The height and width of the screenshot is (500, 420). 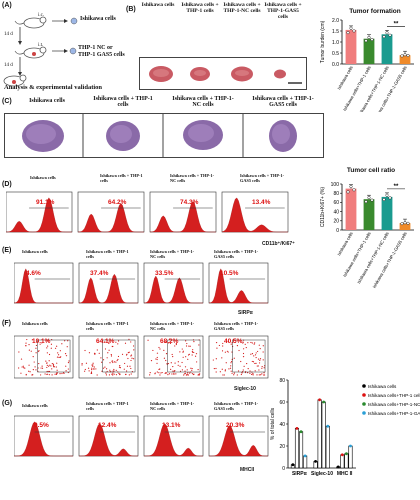 What do you see at coordinates (53, 87) in the screenshot?
I see `step3-label: Analysis & experimental validation` at bounding box center [53, 87].